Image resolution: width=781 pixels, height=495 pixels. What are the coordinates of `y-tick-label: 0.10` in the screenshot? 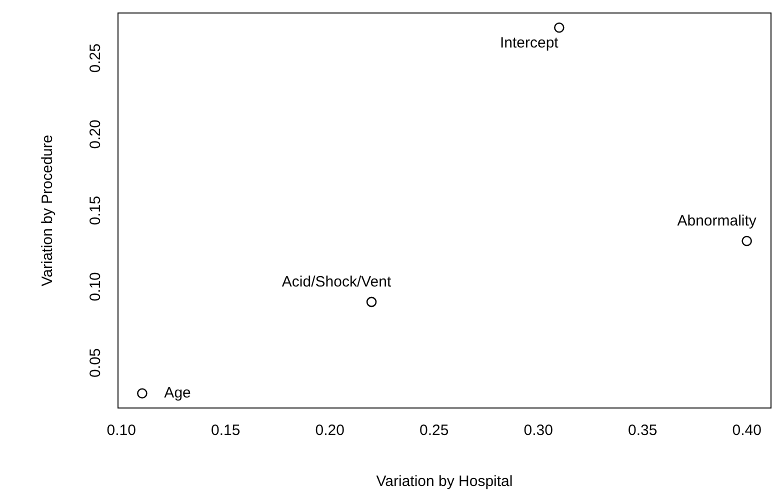 It's located at (95, 287).